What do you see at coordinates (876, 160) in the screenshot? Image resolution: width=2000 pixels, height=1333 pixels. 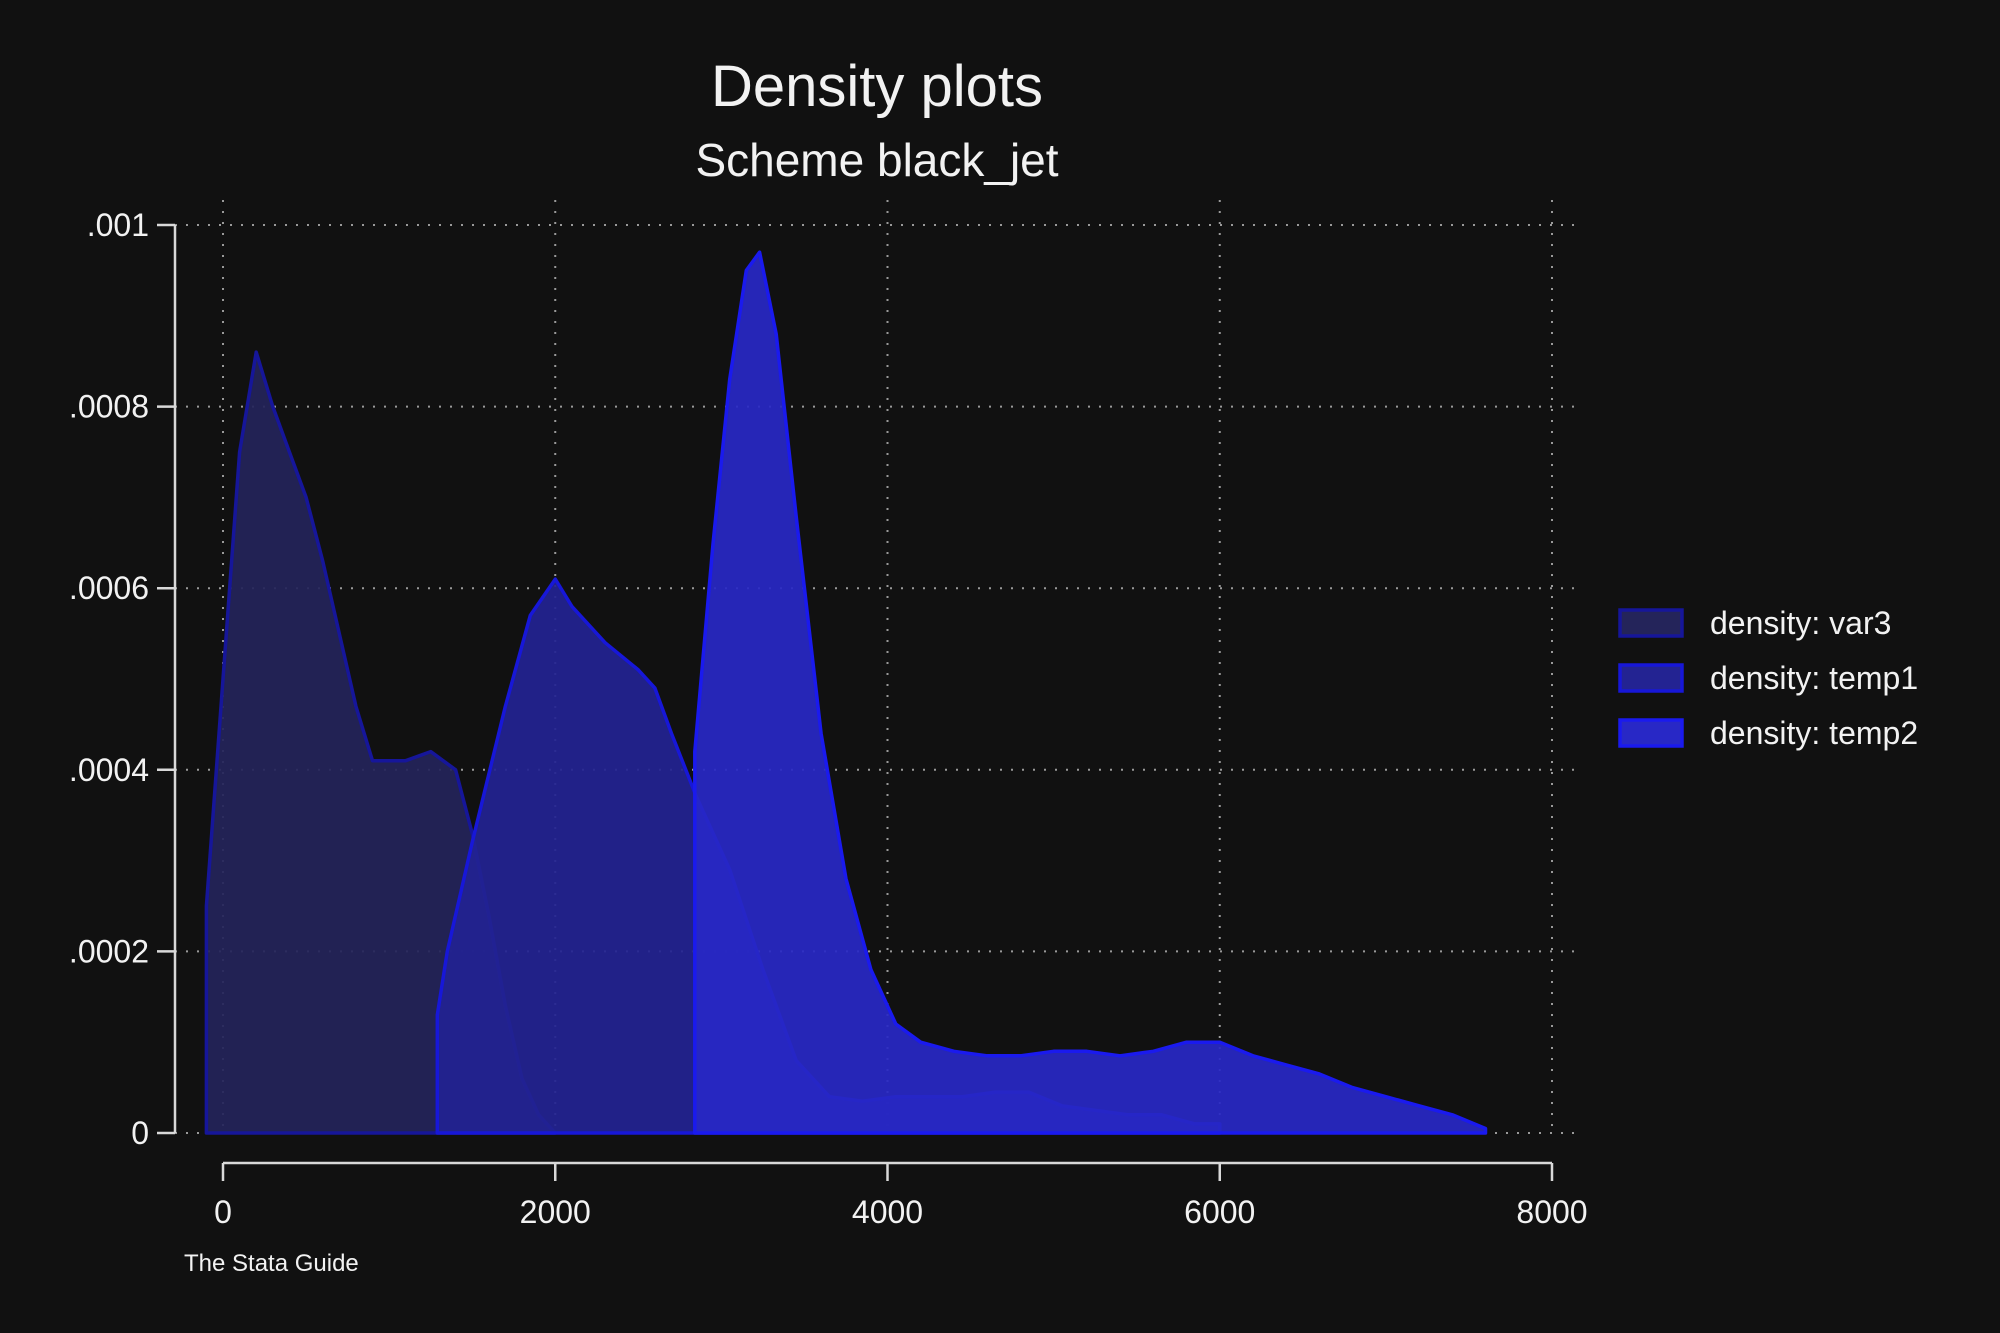 I see `chart-subtitle: Scheme black_jet` at bounding box center [876, 160].